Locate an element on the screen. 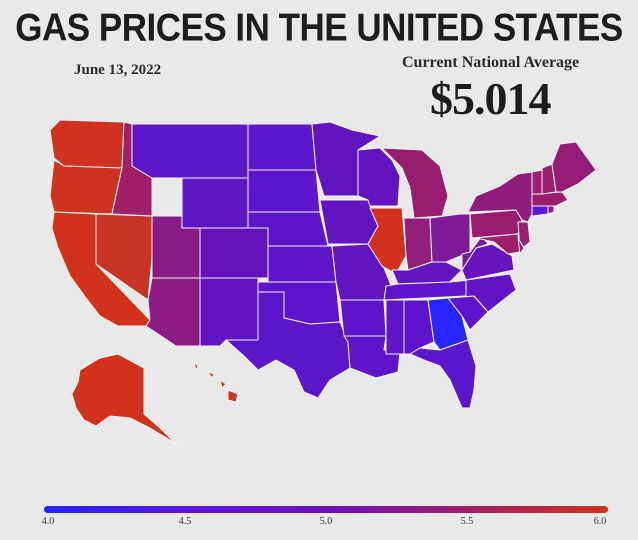 This screenshot has height=540, width=638. legend-tick: 5.5 is located at coordinates (467, 521).